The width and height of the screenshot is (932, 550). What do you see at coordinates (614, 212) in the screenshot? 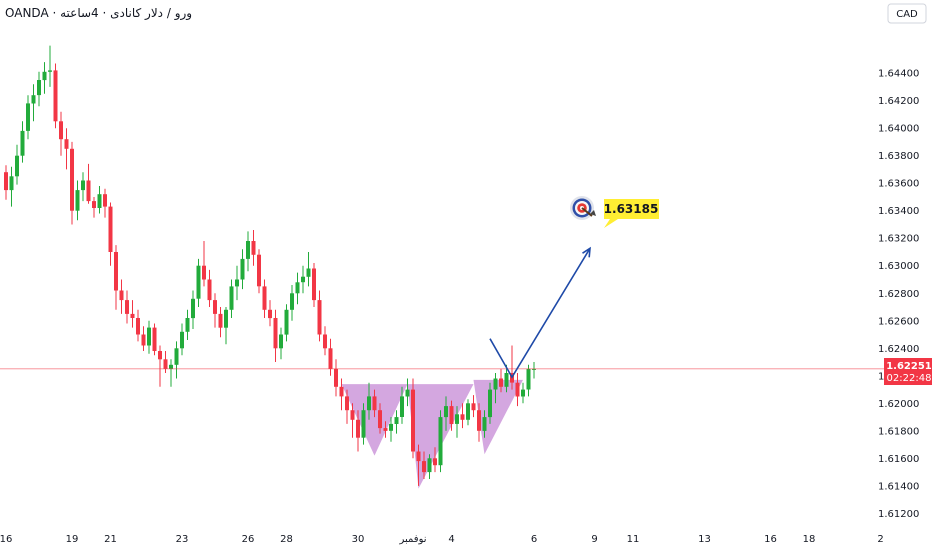
I see `target-callout: 1.63185` at bounding box center [614, 212].